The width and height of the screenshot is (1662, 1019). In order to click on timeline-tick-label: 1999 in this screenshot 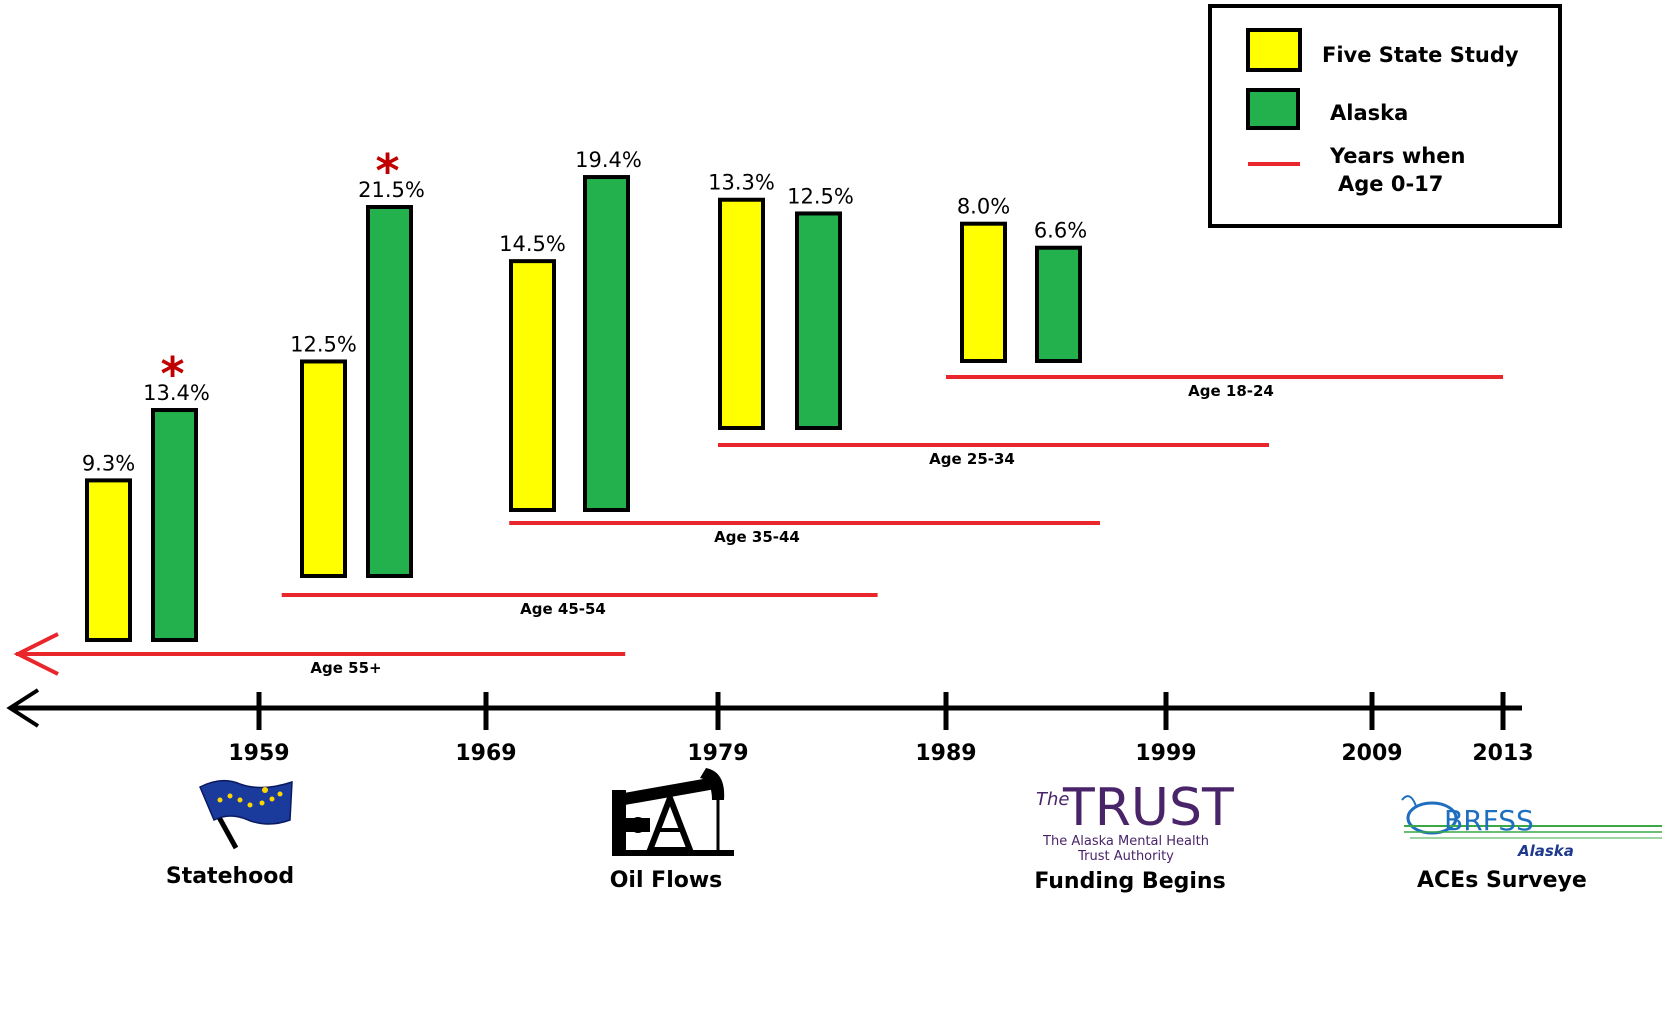, I will do `click(1165, 753)`.